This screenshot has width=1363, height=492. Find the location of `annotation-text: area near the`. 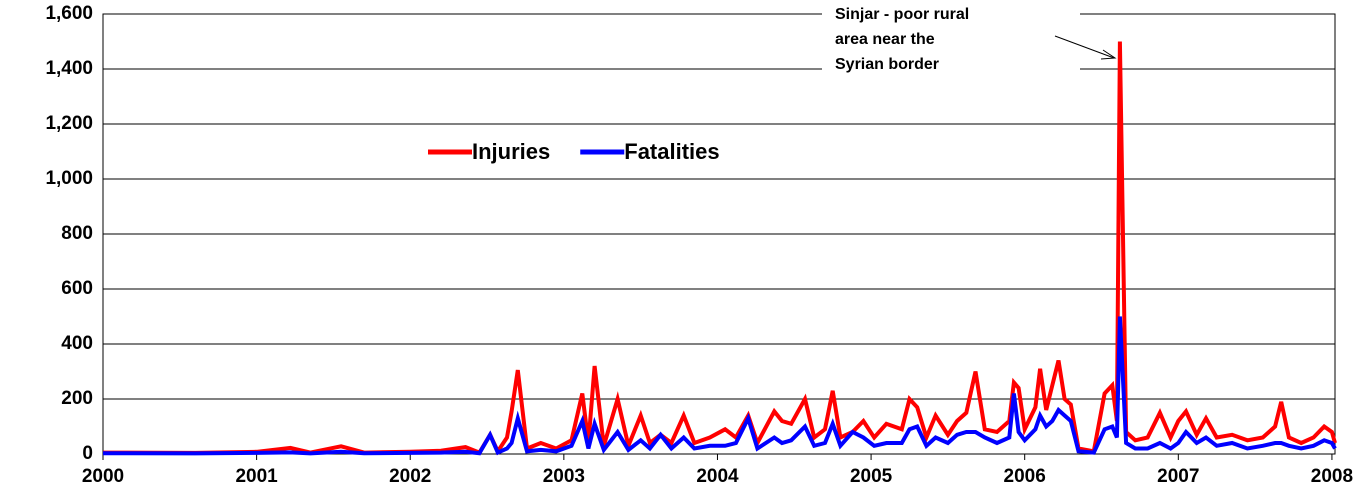

annotation-text: area near the is located at coordinates (885, 39).